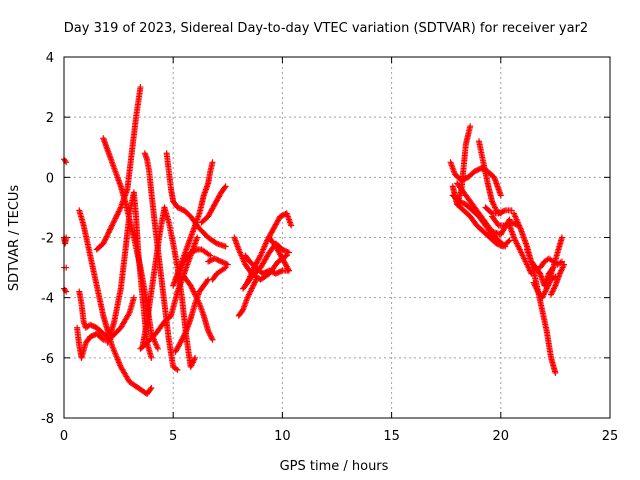  What do you see at coordinates (47, 359) in the screenshot?
I see `y-tick-label: -6` at bounding box center [47, 359].